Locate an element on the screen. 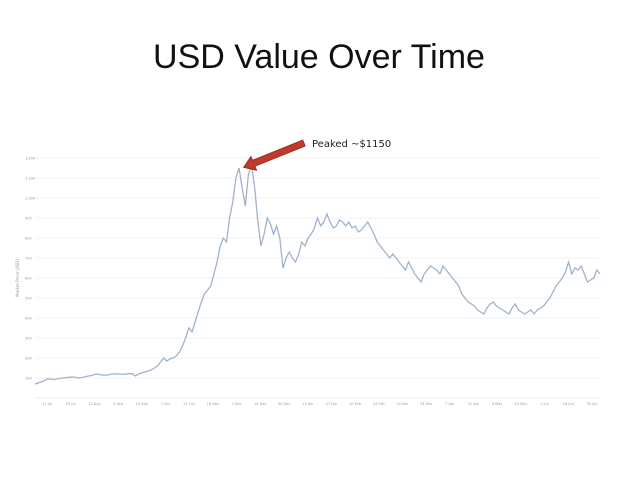 Image resolution: width=638 pixels, height=483 pixels. y-tick-label: 900 is located at coordinates (28, 219).